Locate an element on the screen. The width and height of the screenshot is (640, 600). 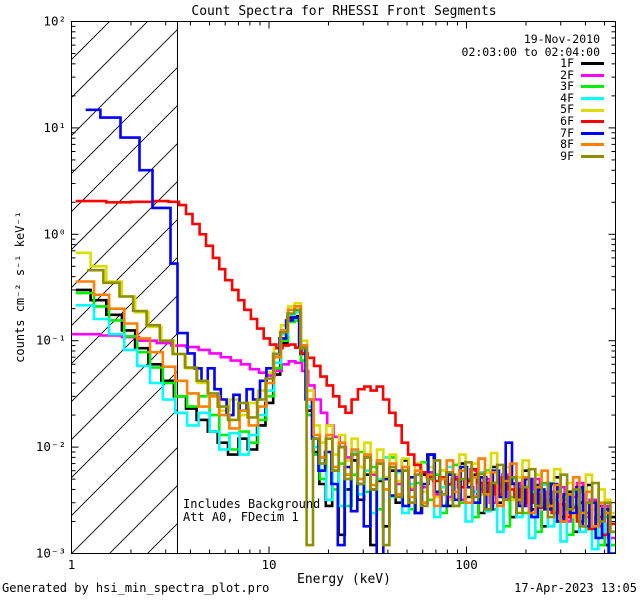
y-tick-label: 10⁻³ is located at coordinates (51, 553).